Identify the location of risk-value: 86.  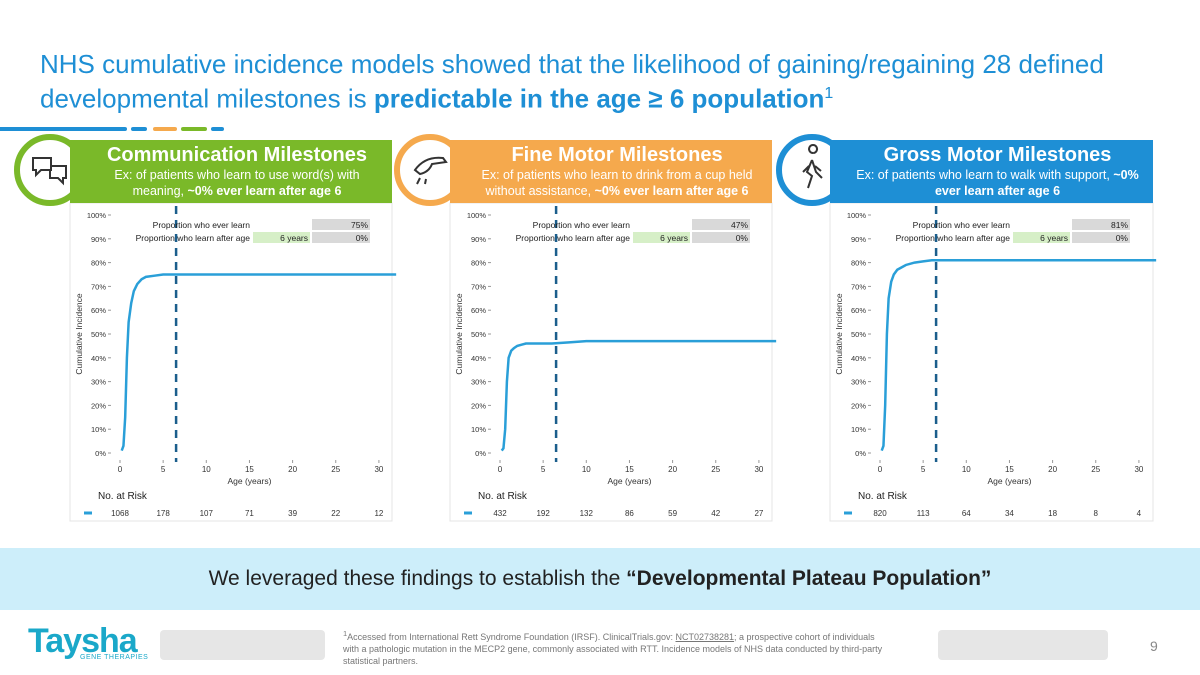
(629, 513).